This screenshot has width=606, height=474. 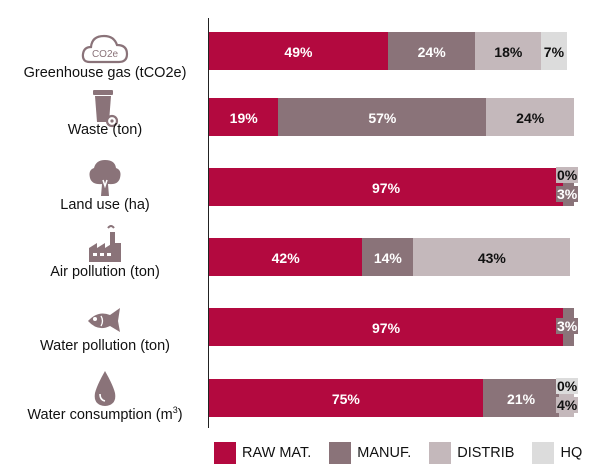 I want to click on legend-label: MANUF., so click(x=384, y=453).